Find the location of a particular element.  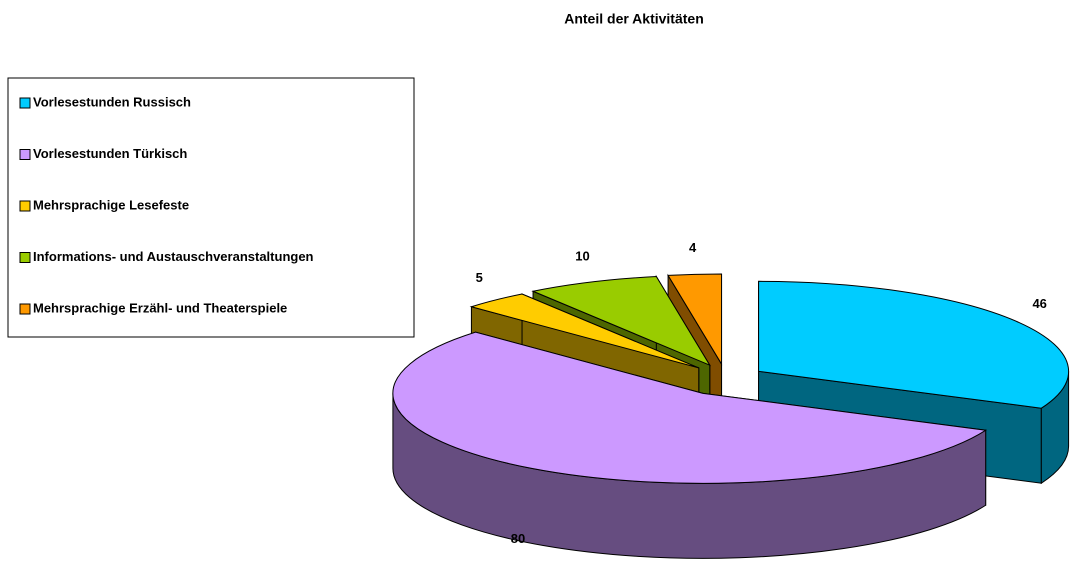

legend-label: Mehrsprachige Lesefeste is located at coordinates (111, 204).